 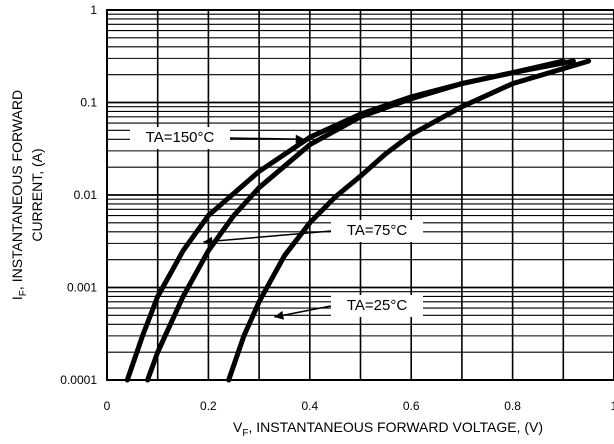 What do you see at coordinates (395, 427) in the screenshot?
I see `x-axis-label-rest: , INSTANTANEOUS FORWARD VOLTAGE, (V)` at bounding box center [395, 427].